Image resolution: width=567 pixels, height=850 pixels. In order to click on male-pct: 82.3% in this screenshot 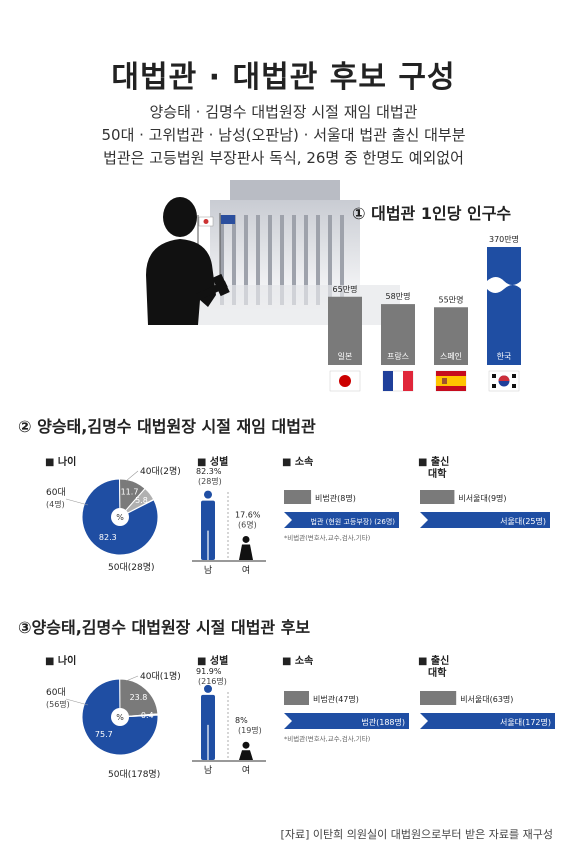, I will do `click(209, 471)`.